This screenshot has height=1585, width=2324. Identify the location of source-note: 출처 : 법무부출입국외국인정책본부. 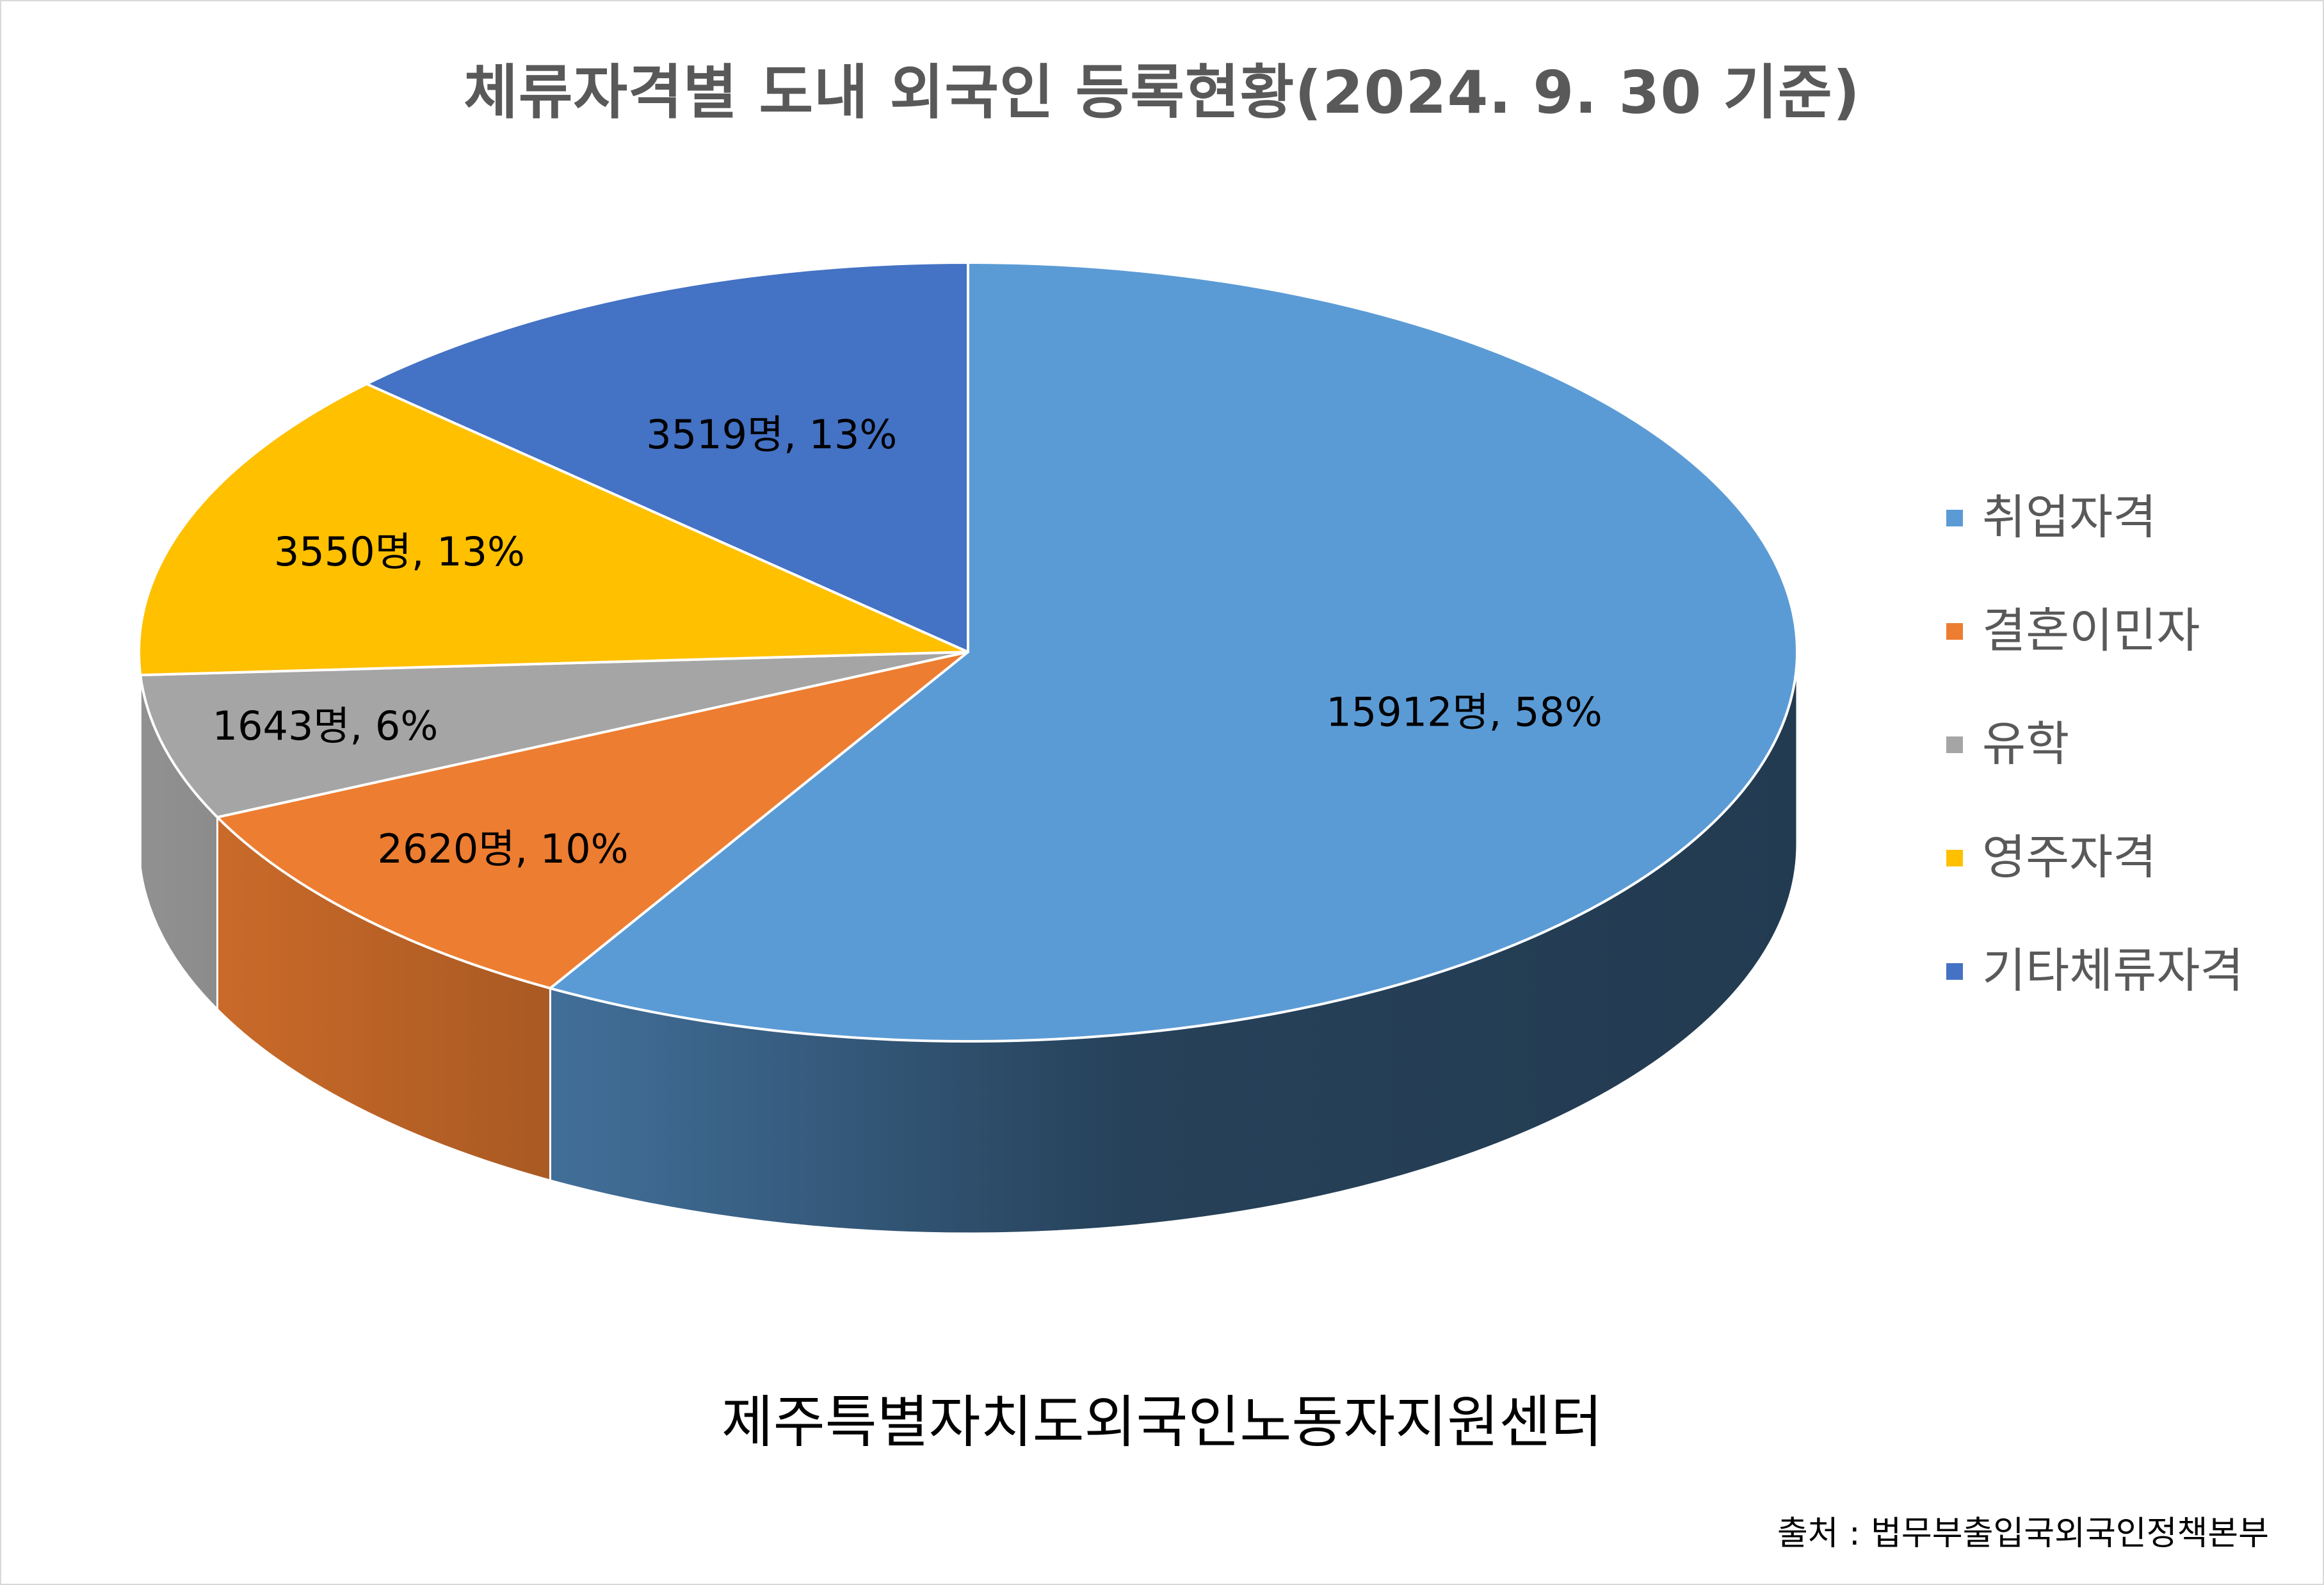
(2023, 1534).